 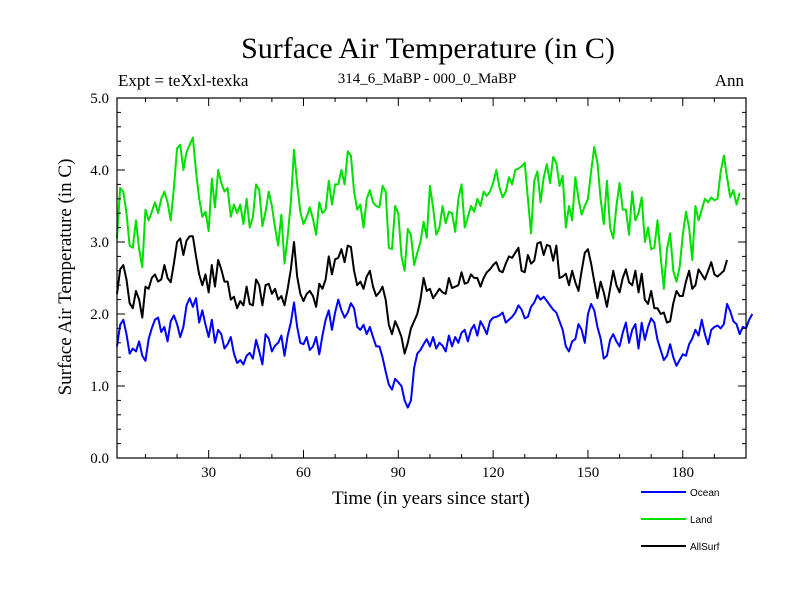 I want to click on legend-label-land: Land, so click(x=701, y=520).